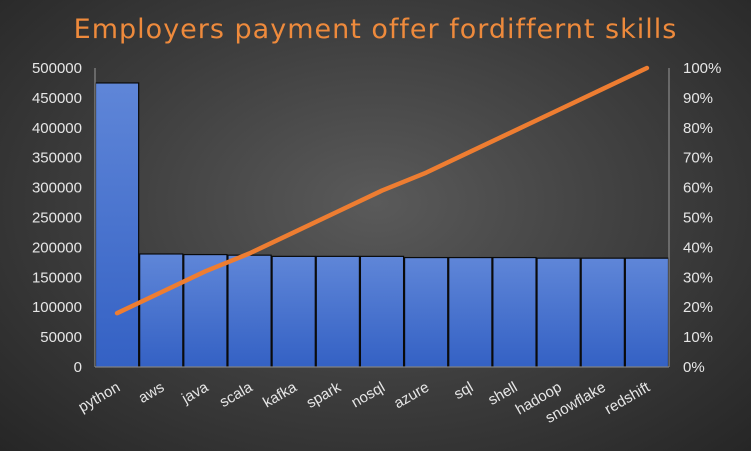 The height and width of the screenshot is (451, 751). Describe the element at coordinates (382, 311) in the screenshot. I see `bar-nosql` at that location.